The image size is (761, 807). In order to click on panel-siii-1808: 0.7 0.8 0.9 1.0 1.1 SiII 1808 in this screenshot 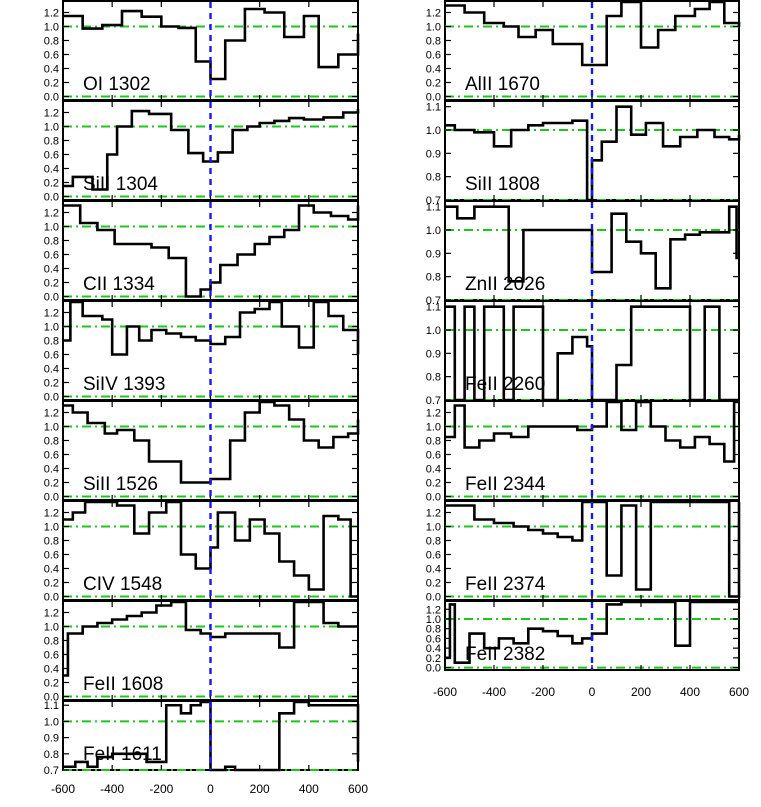, I will do `click(583, 153)`.